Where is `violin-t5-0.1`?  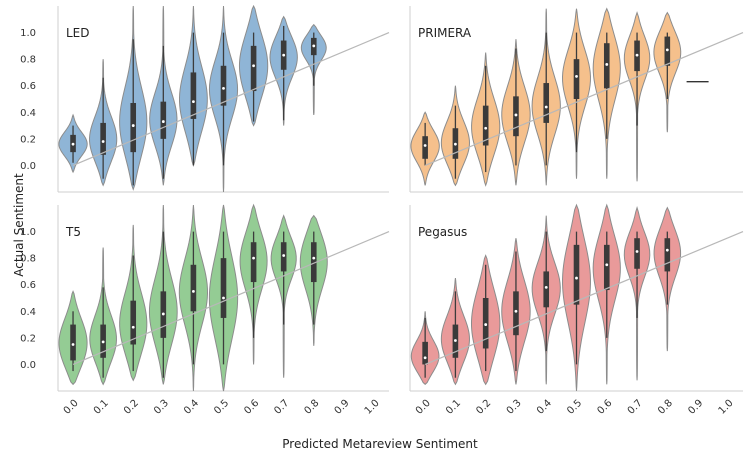
violin-t5-0.1 is located at coordinates (103, 316).